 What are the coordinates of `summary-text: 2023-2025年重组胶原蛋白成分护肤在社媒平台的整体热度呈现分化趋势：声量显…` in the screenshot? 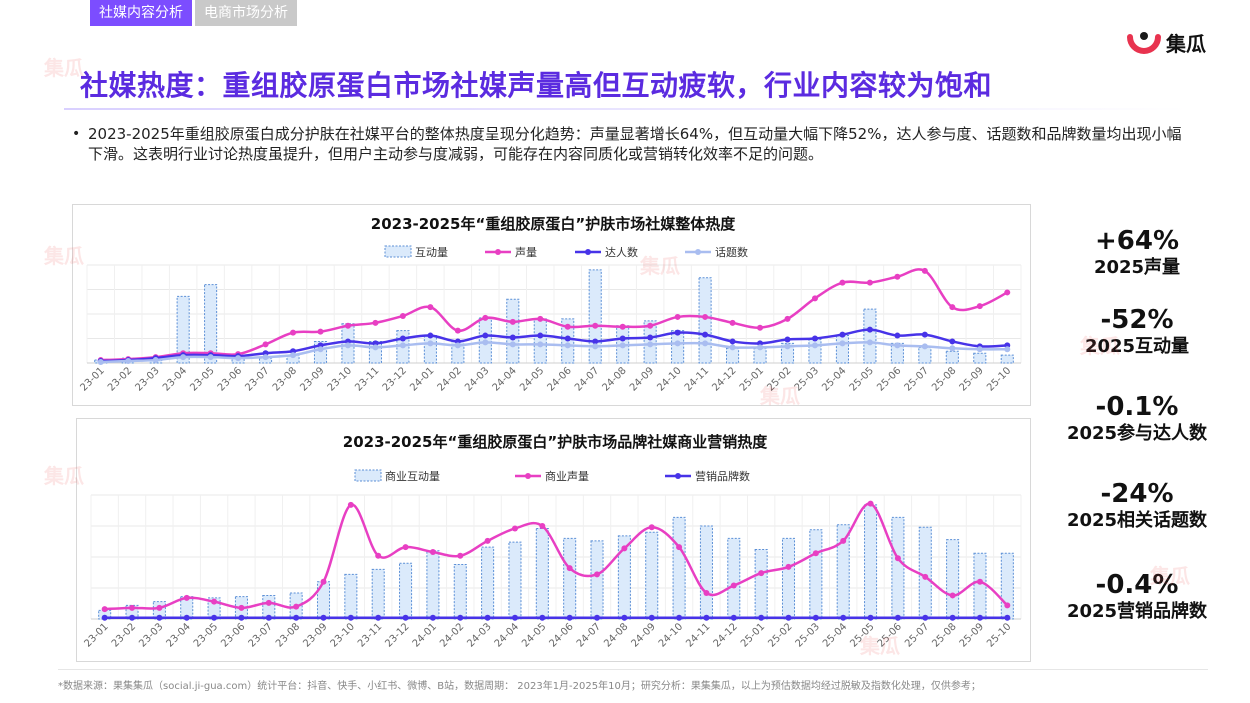 It's located at (635, 144).